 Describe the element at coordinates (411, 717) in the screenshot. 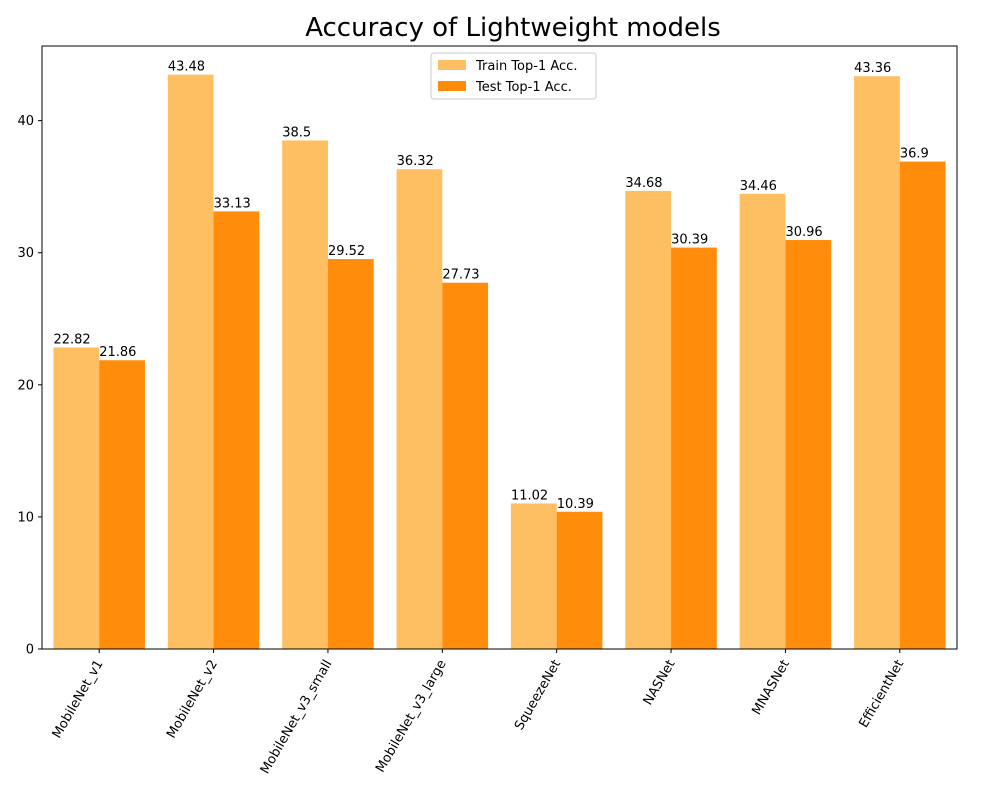

I see `x-tick-label: MobileNet_v3_large` at that location.